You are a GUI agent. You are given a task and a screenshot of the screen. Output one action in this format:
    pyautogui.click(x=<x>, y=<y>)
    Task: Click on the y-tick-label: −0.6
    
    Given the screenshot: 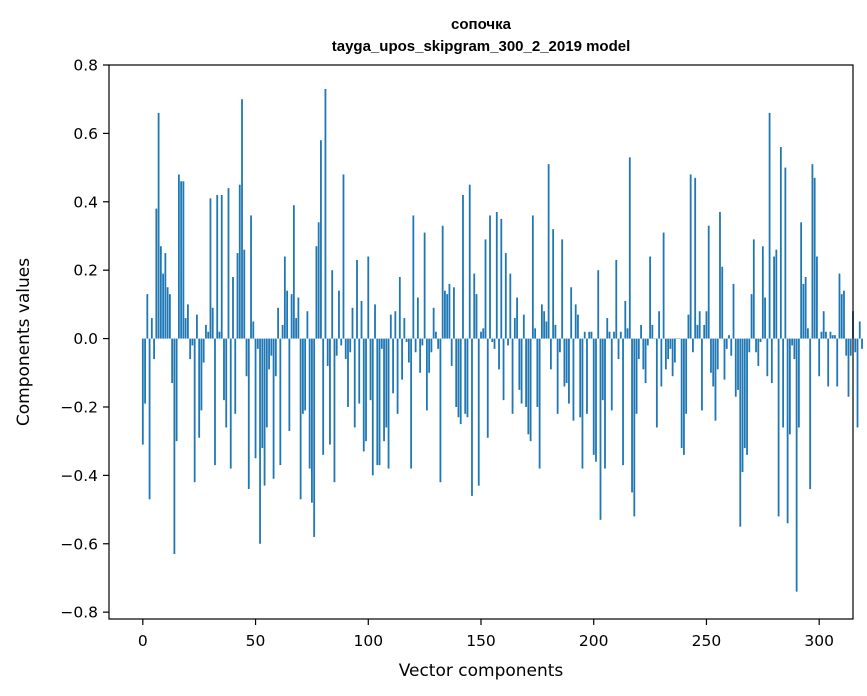 What is the action you would take?
    pyautogui.click(x=79, y=544)
    